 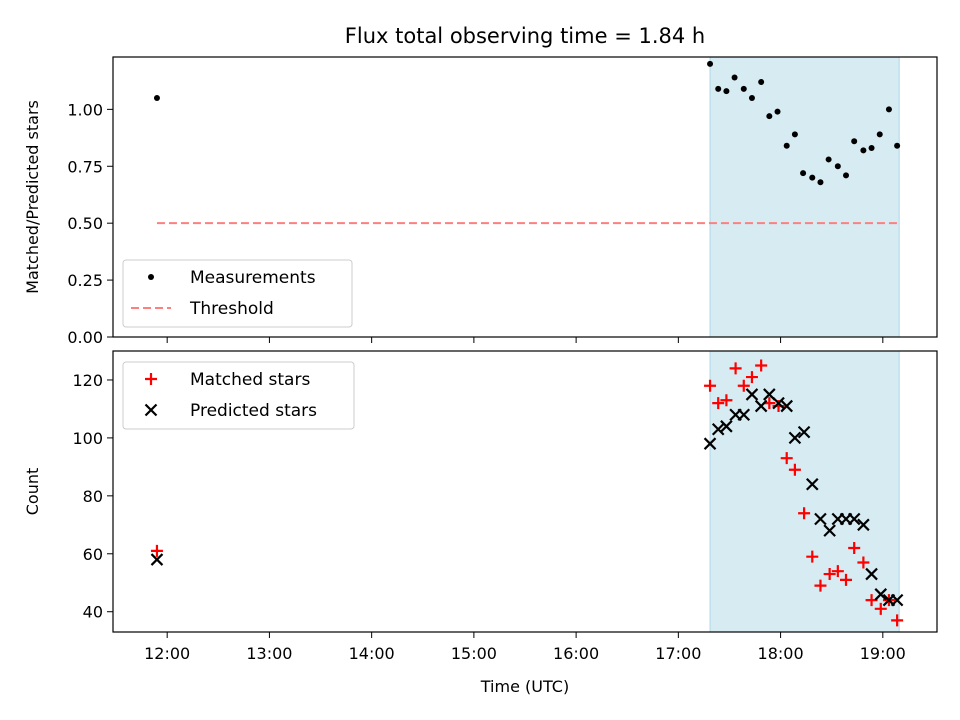 What do you see at coordinates (576, 653) in the screenshot?
I see `x-tick-label: 16:00` at bounding box center [576, 653].